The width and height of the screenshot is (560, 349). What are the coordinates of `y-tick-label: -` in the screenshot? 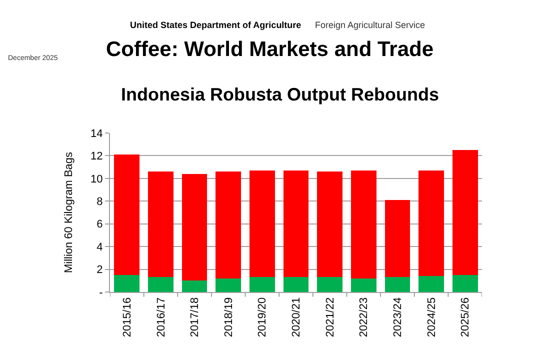 It's located at (101, 292).